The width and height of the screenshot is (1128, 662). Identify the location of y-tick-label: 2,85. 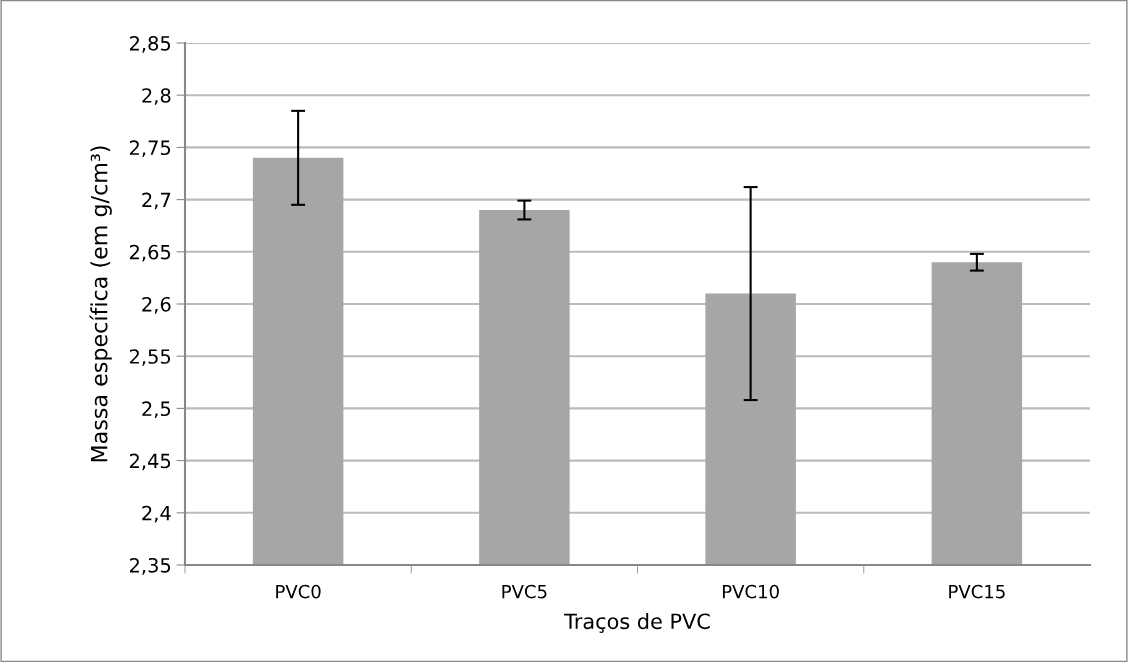
(150, 44).